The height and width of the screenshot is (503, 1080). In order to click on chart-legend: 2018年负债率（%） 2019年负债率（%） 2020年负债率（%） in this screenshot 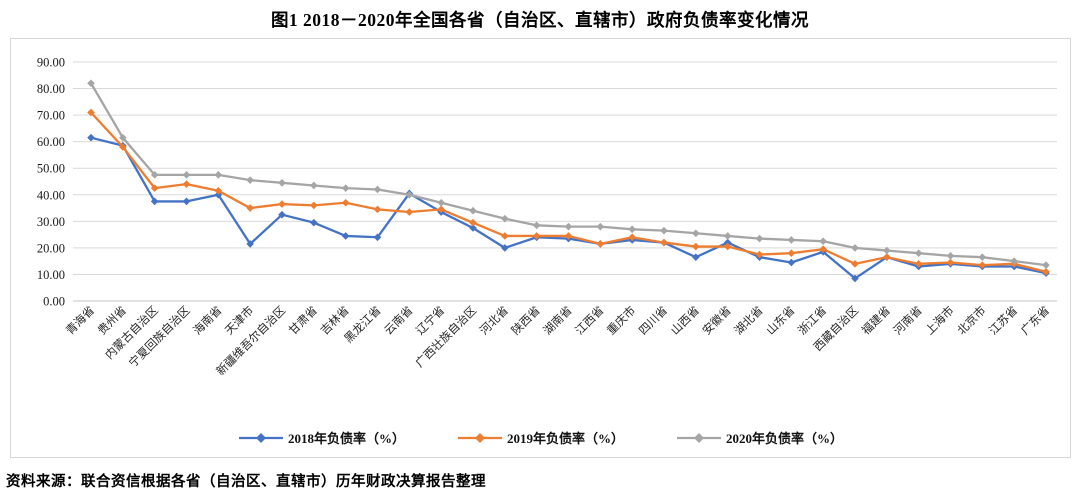, I will do `click(540, 437)`.